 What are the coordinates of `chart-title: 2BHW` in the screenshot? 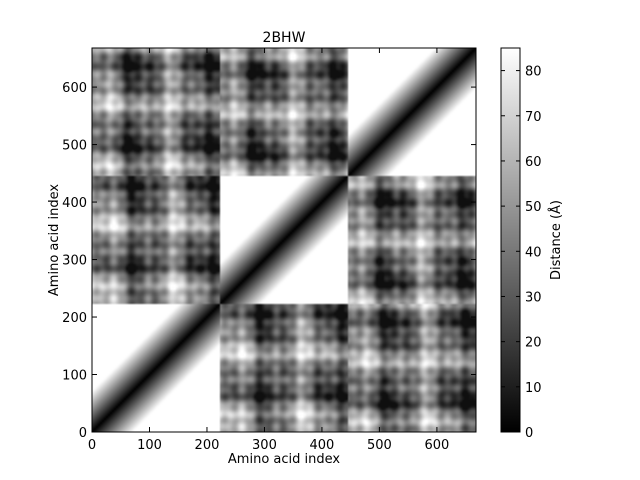 It's located at (284, 38).